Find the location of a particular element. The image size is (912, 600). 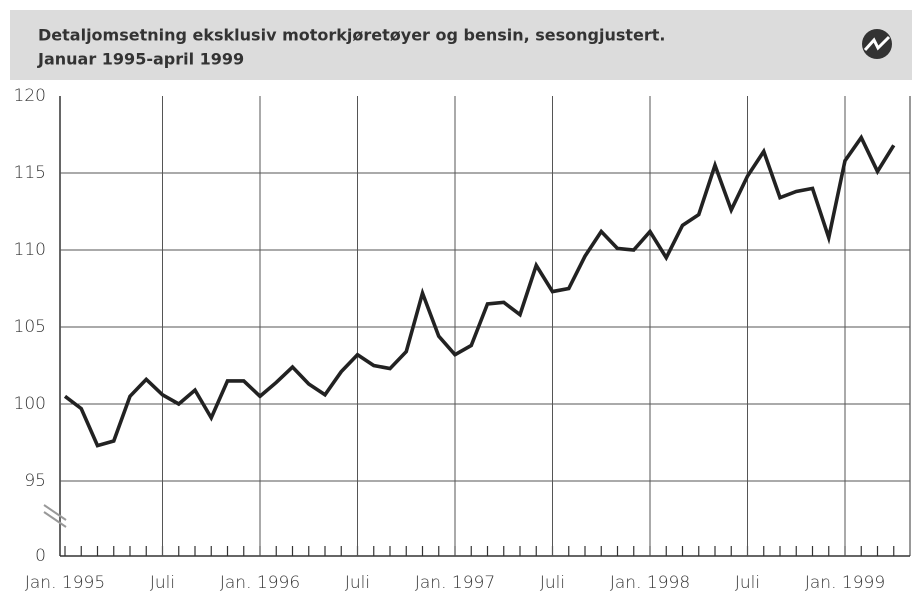

y-tick-label: 95 is located at coordinates (35, 481).